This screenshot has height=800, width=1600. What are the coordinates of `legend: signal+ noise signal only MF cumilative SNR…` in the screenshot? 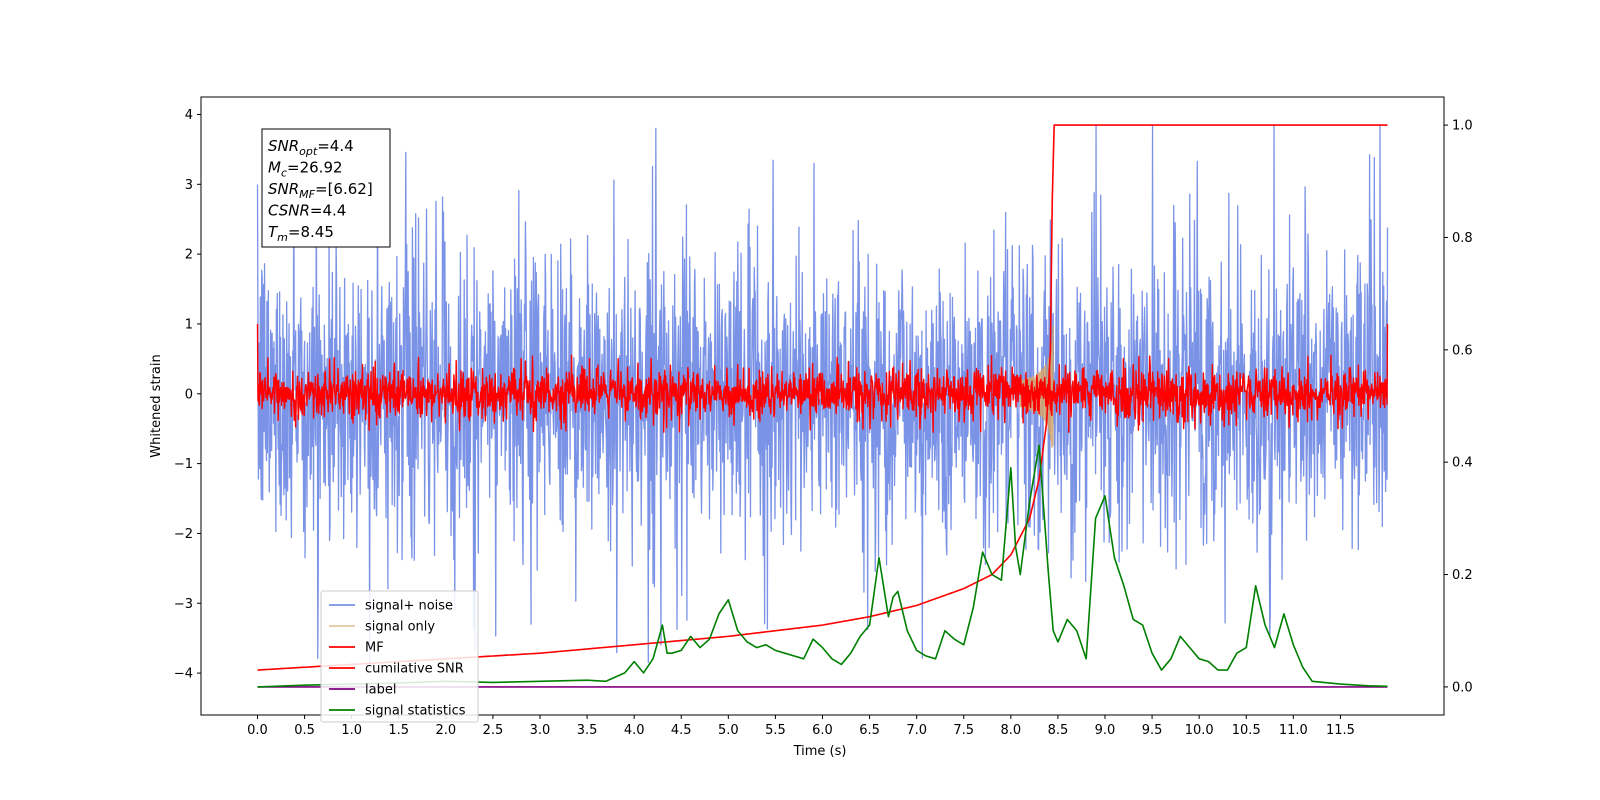 It's located at (399, 656).